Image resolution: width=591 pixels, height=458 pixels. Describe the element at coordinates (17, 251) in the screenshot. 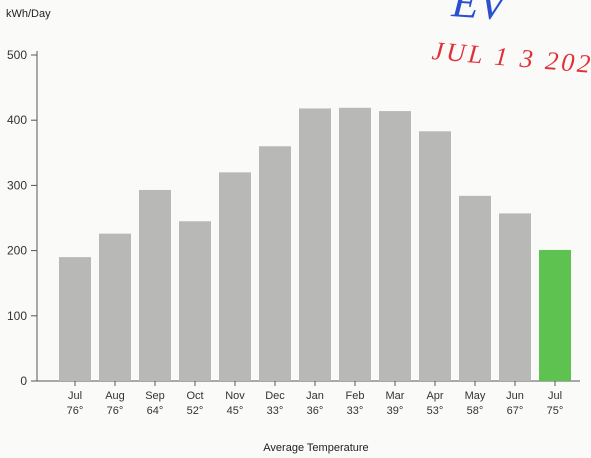

I see `y-tick-label: 200` at that location.